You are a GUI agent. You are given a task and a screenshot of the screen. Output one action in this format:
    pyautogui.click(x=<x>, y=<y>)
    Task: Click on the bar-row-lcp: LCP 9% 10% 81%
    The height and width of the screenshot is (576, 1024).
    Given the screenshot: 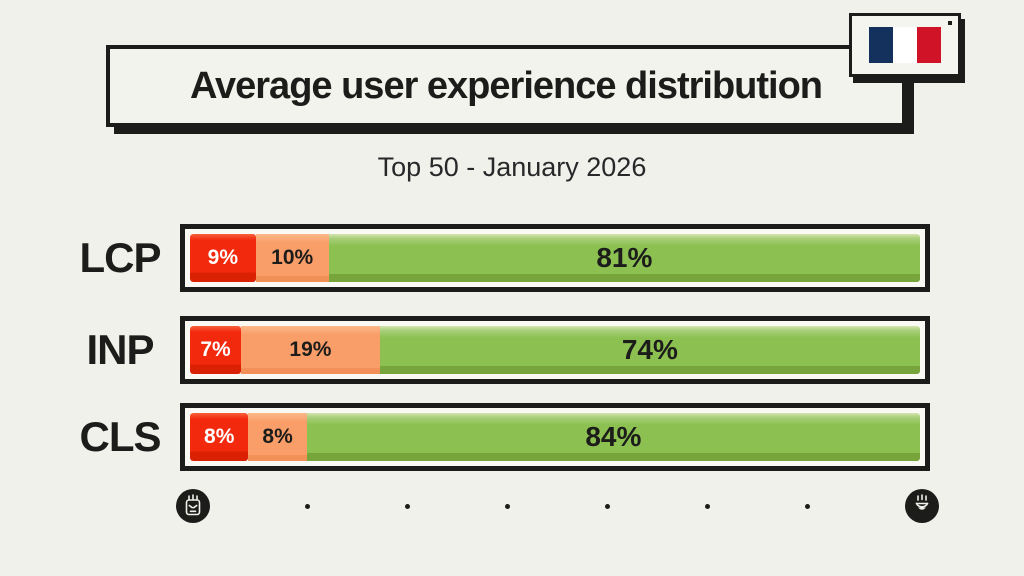 What is the action you would take?
    pyautogui.click(x=512, y=258)
    